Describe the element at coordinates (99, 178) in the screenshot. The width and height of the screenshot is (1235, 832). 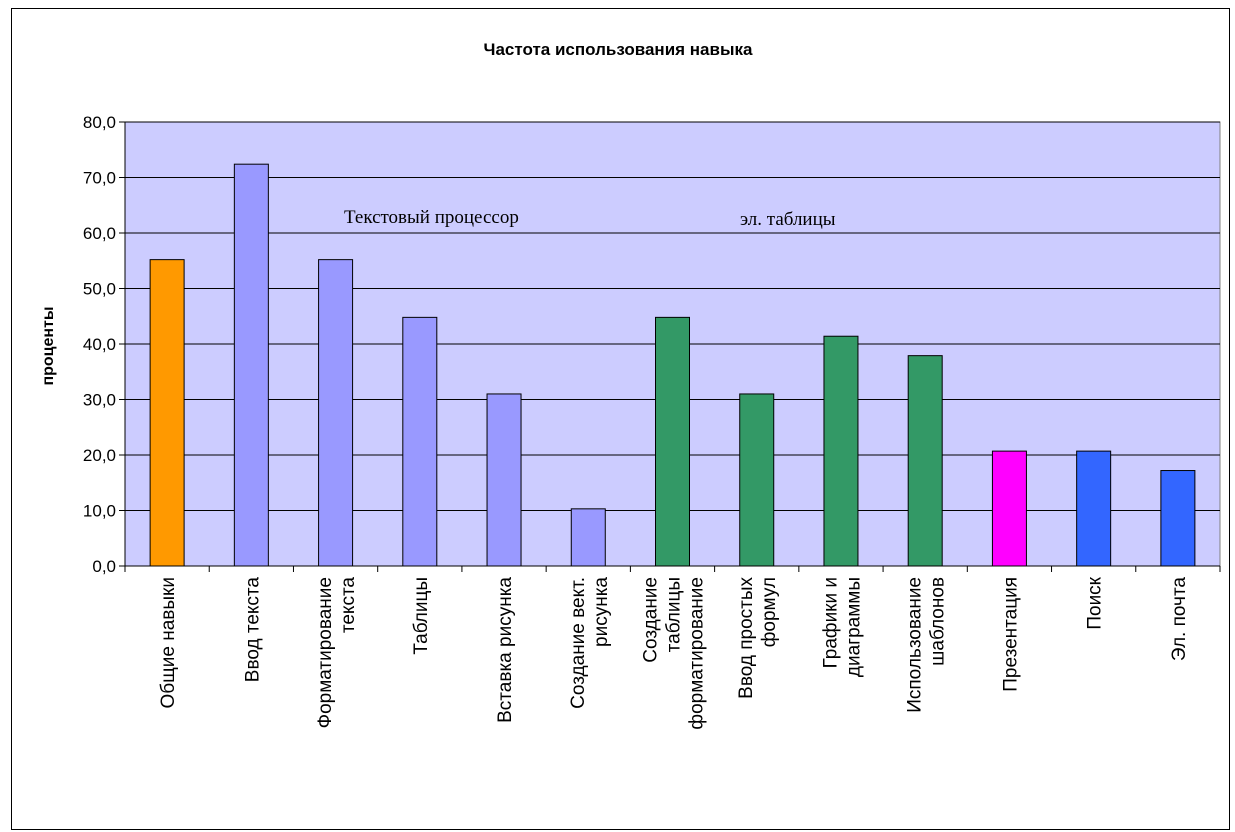
I see `y-tick-label: 70,0` at that location.